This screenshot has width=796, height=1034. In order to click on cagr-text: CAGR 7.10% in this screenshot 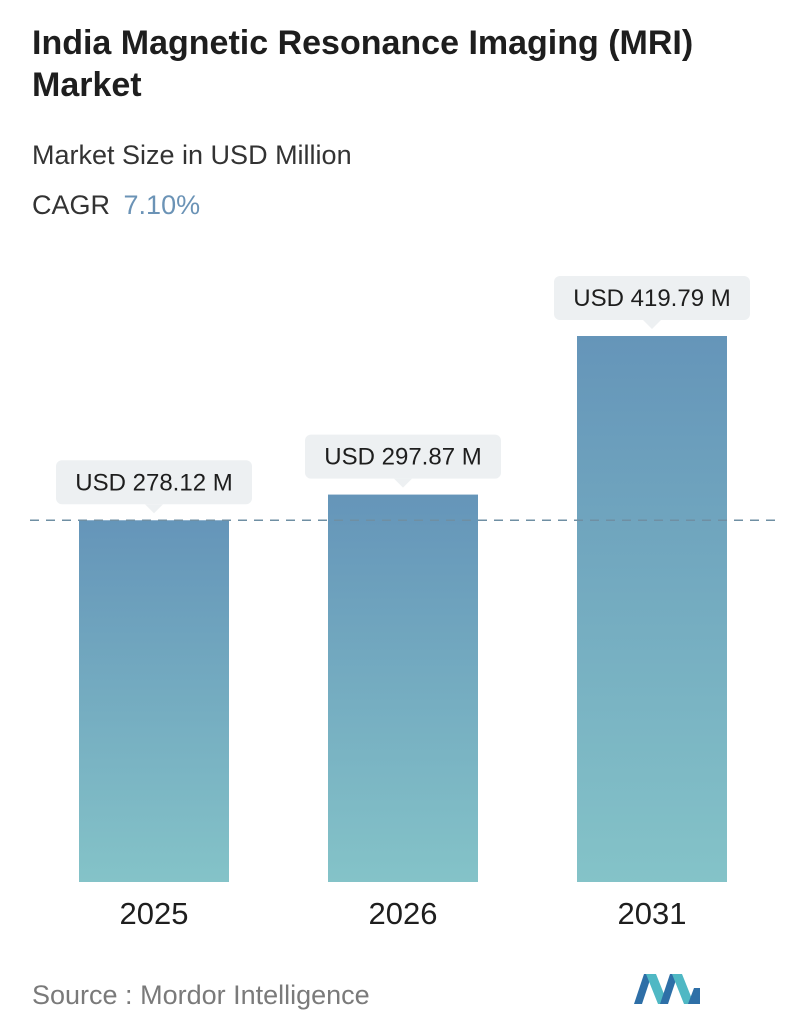, I will do `click(116, 205)`.